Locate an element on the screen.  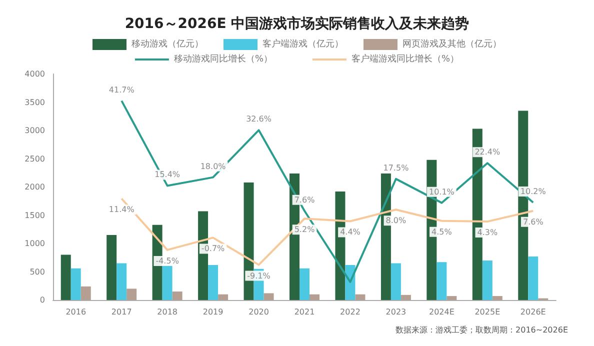
x-tick-label: 2021 is located at coordinates (304, 312).